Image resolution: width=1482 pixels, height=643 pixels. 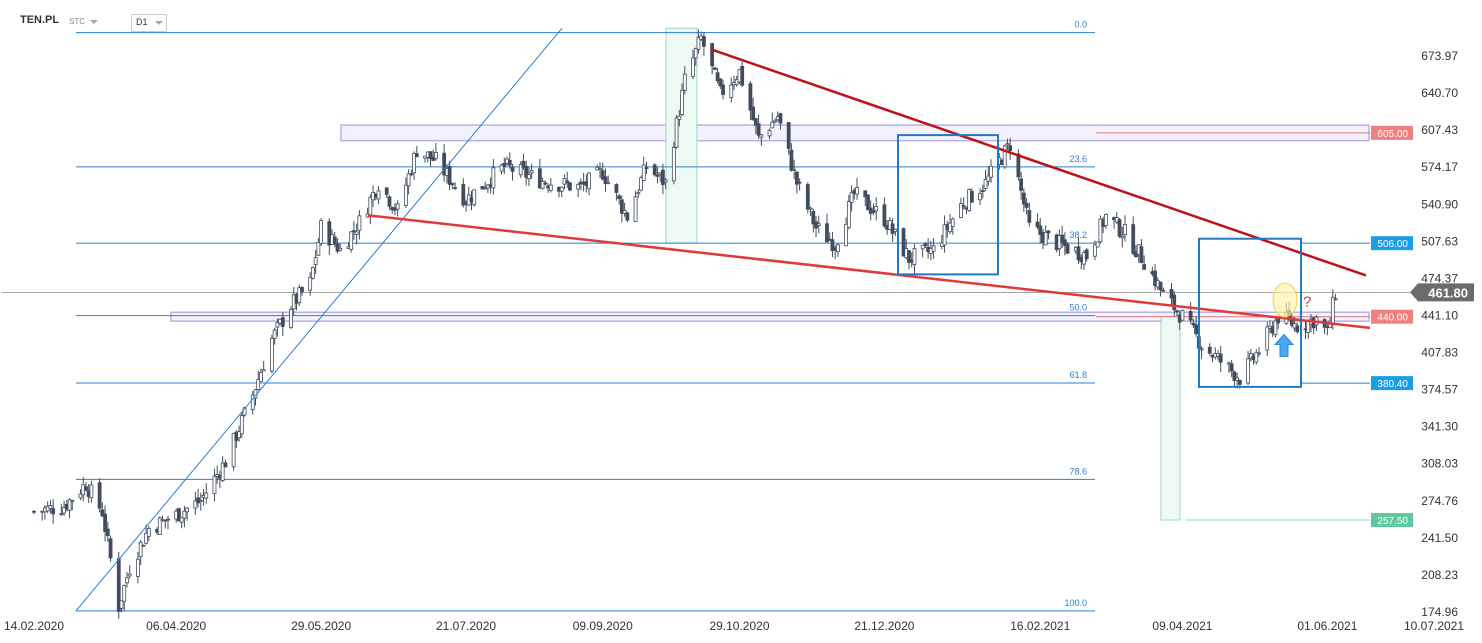 I want to click on instrument-type-label: STC, so click(x=77, y=21).